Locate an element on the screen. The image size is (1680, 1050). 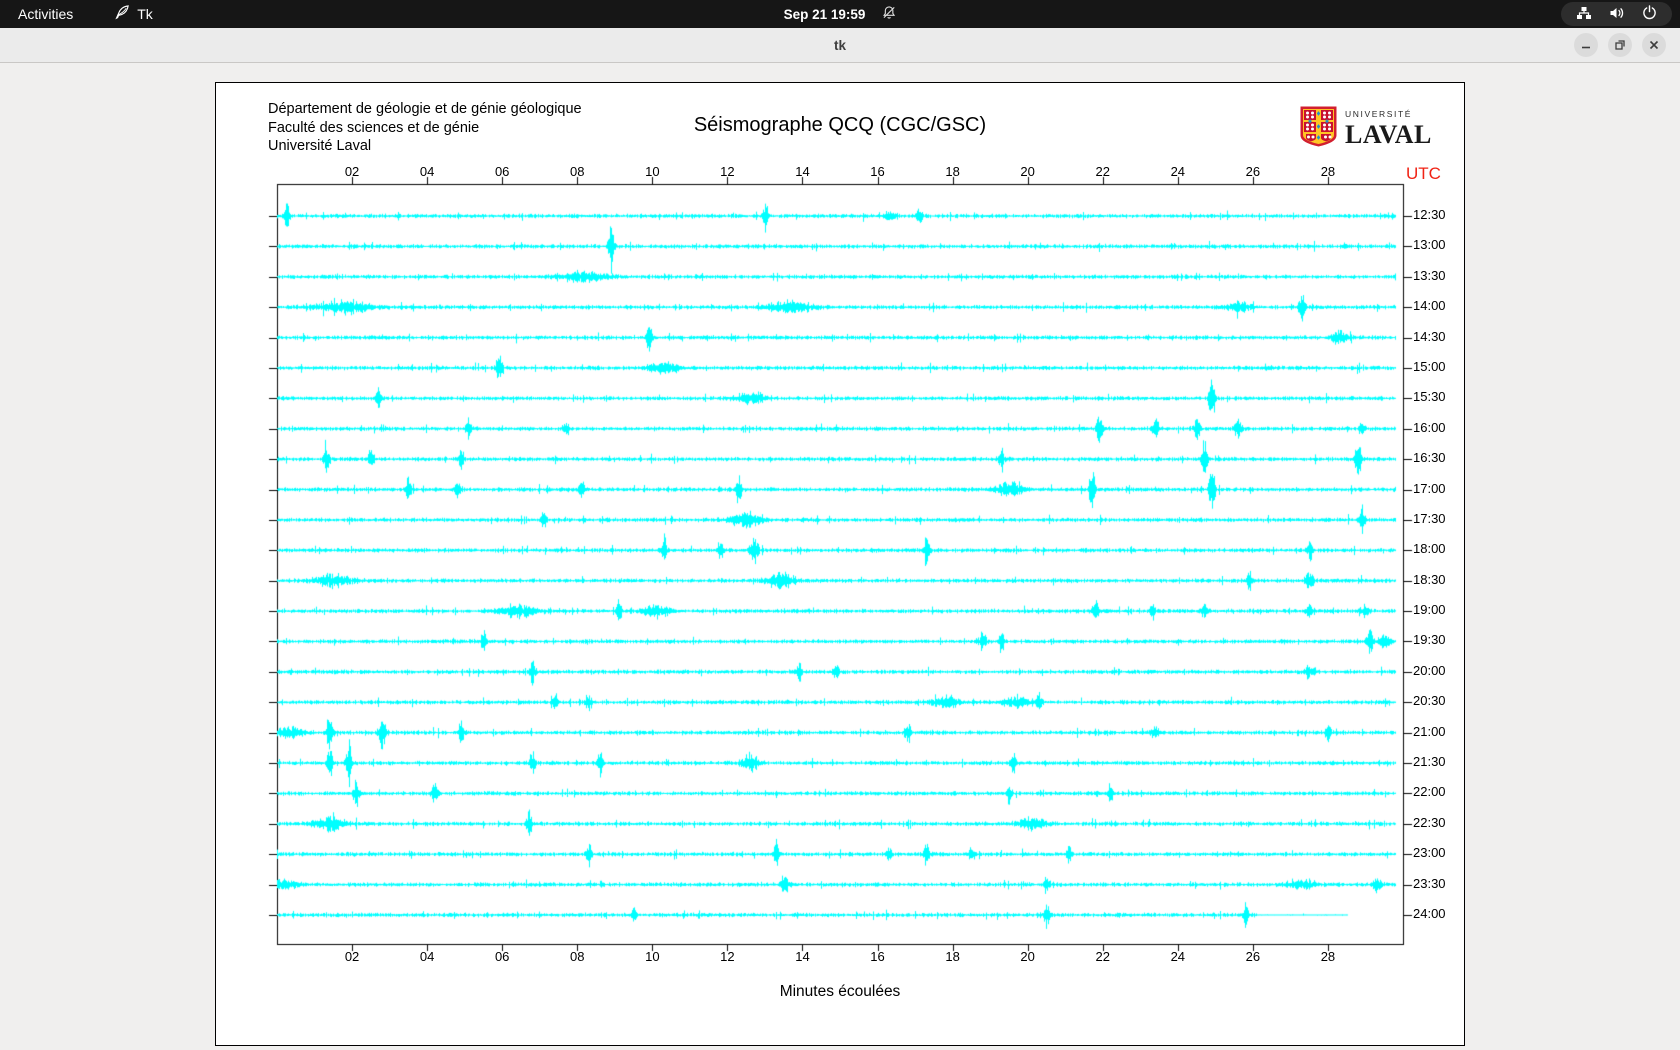
x-tick-label-top: 14 is located at coordinates (802, 171).